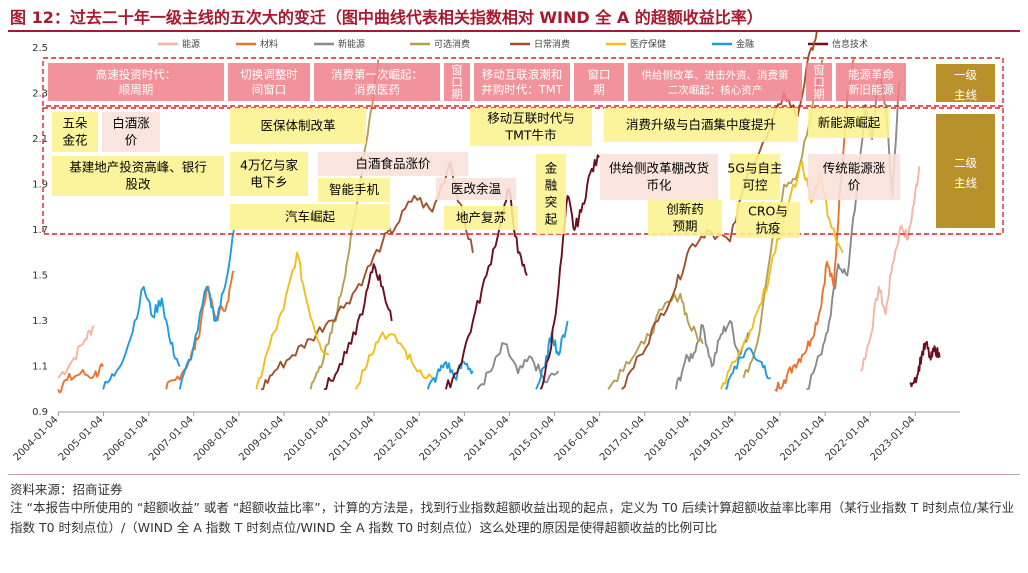 The width and height of the screenshot is (1028, 573). I want to click on level1-theme-text: 能源革命, so click(871, 75).